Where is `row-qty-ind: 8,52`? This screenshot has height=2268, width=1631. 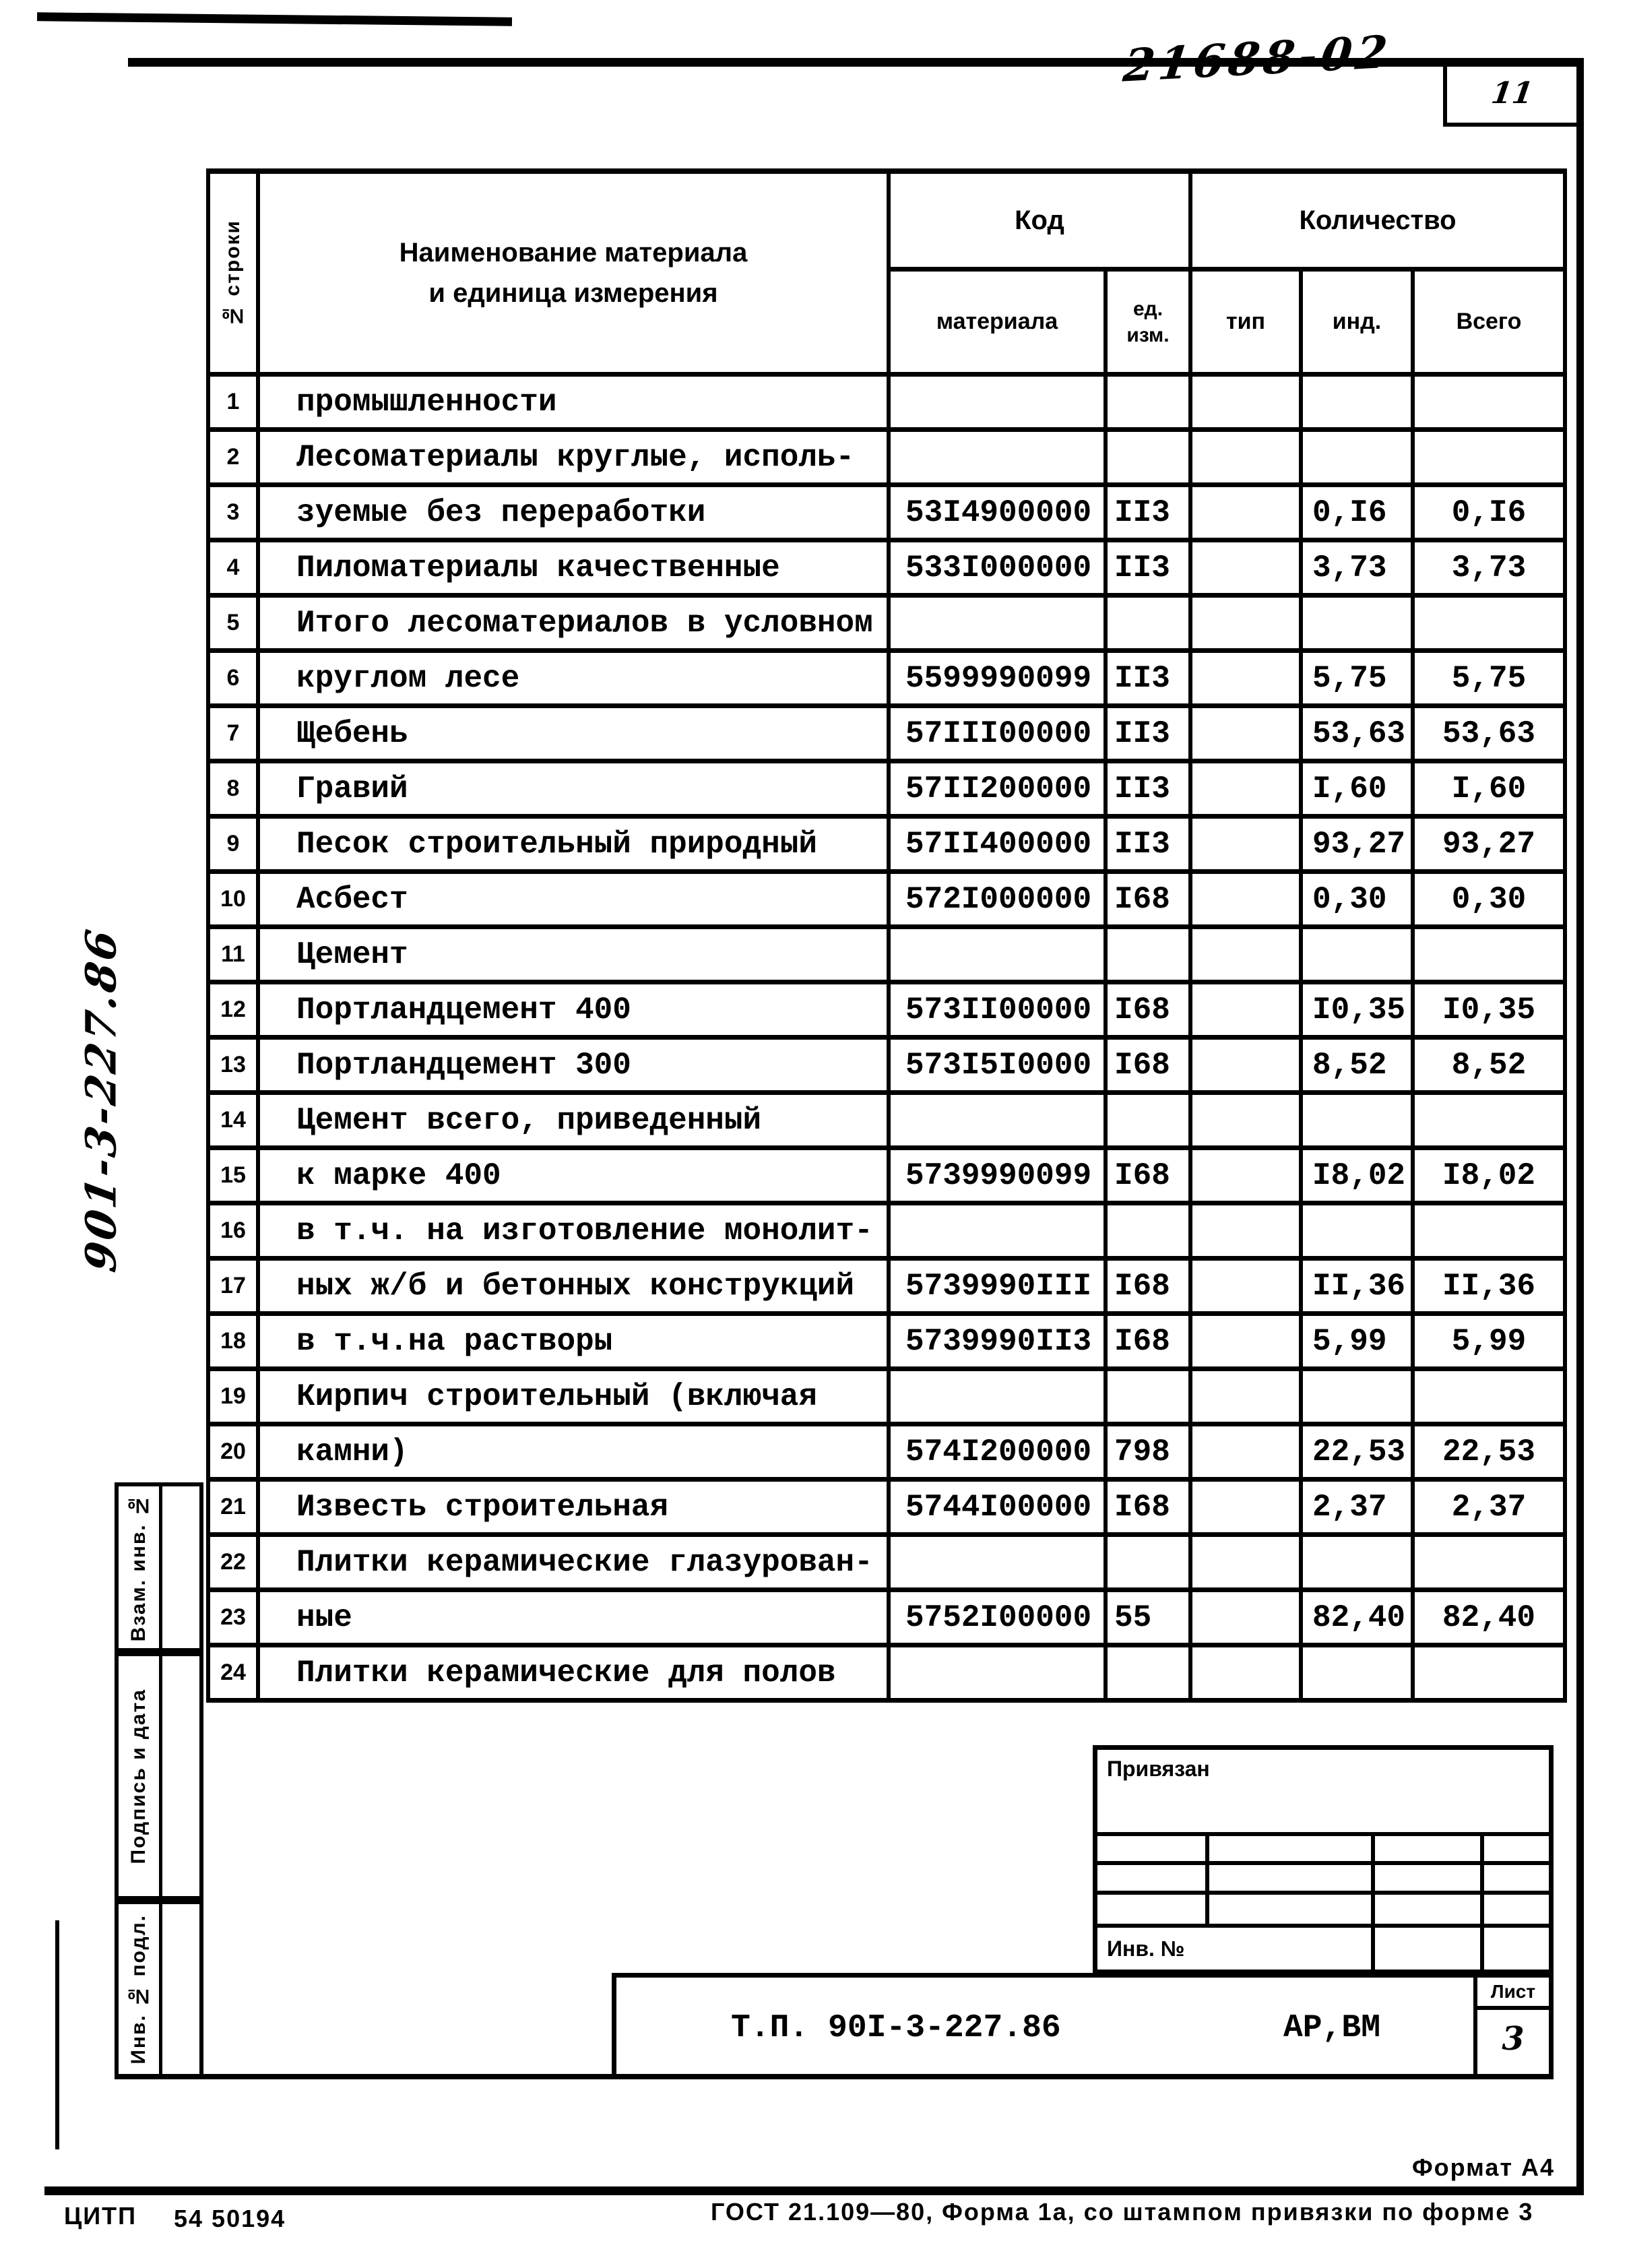
row-qty-ind: 8,52 is located at coordinates (1359, 1067).